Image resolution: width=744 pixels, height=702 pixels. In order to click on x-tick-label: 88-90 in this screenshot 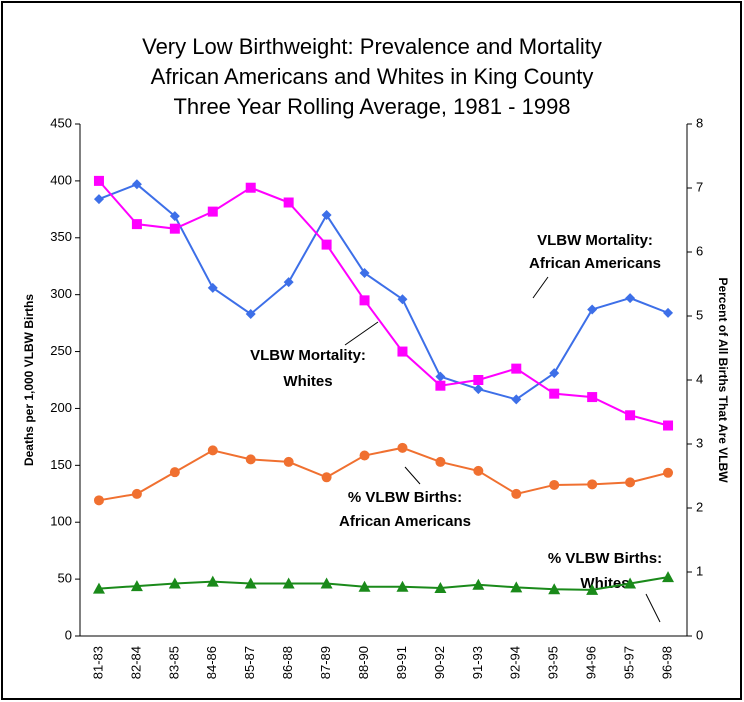, I will do `click(363, 662)`.